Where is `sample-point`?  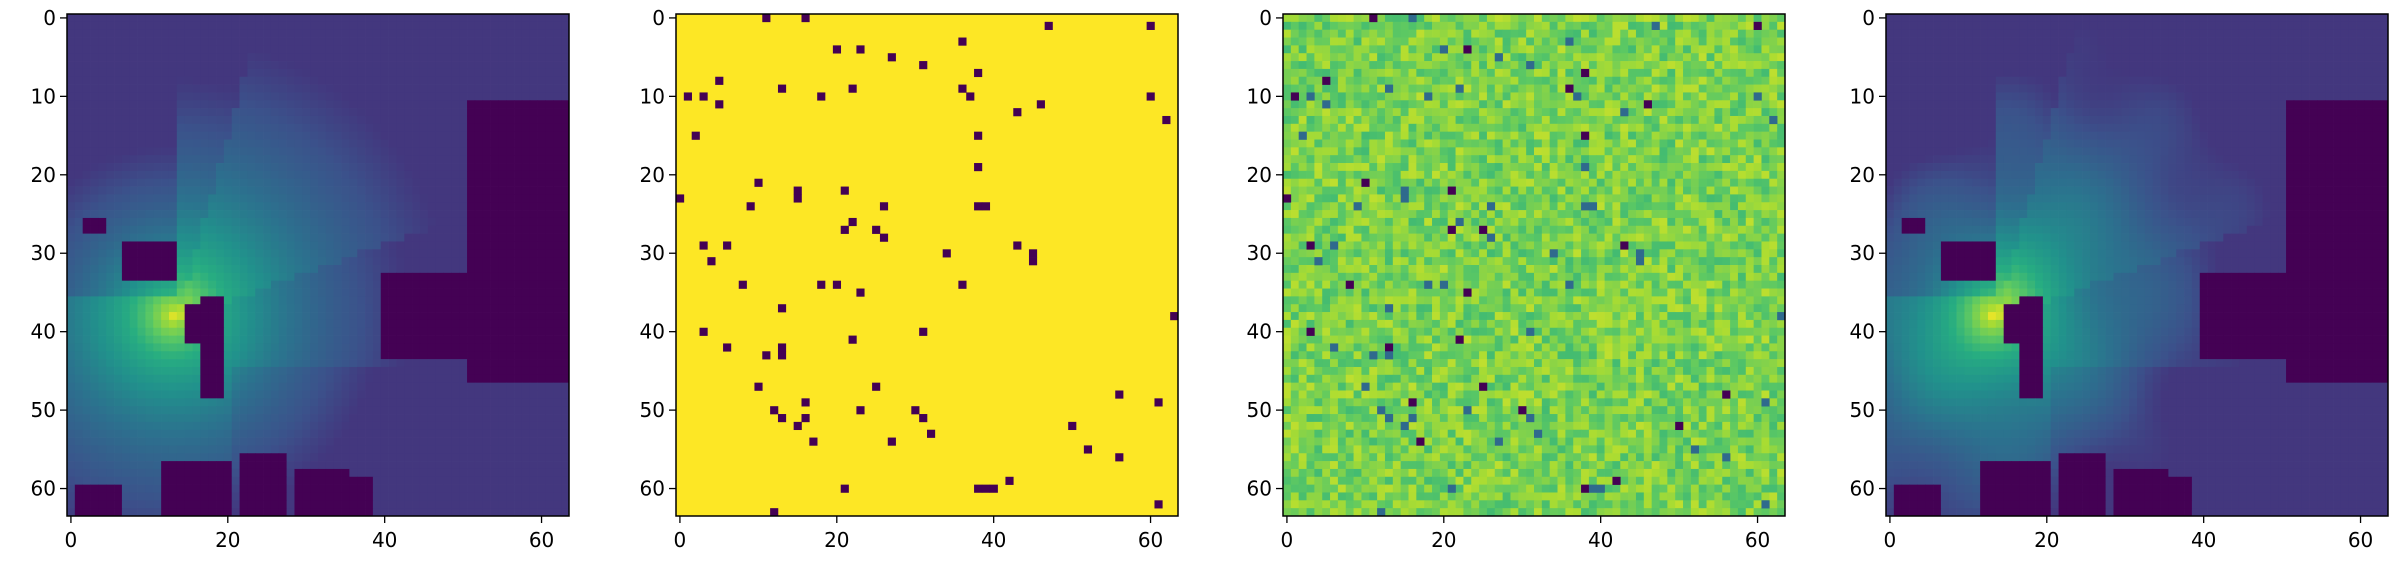
sample-point is located at coordinates (946, 253).